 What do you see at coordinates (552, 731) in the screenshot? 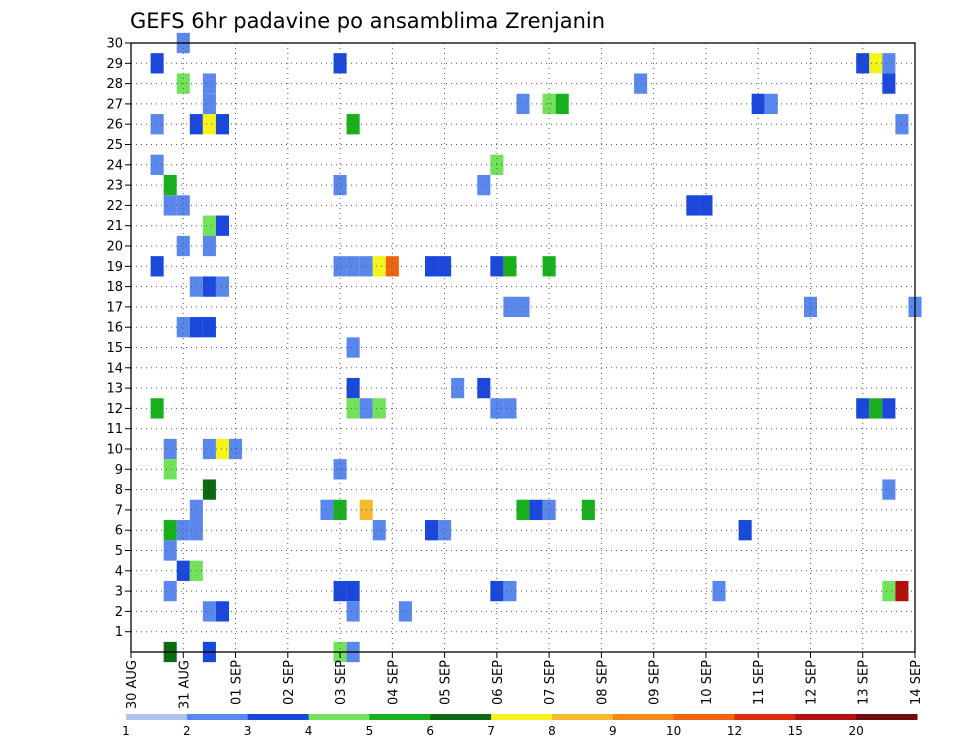
I see `legend-label: 8` at bounding box center [552, 731].